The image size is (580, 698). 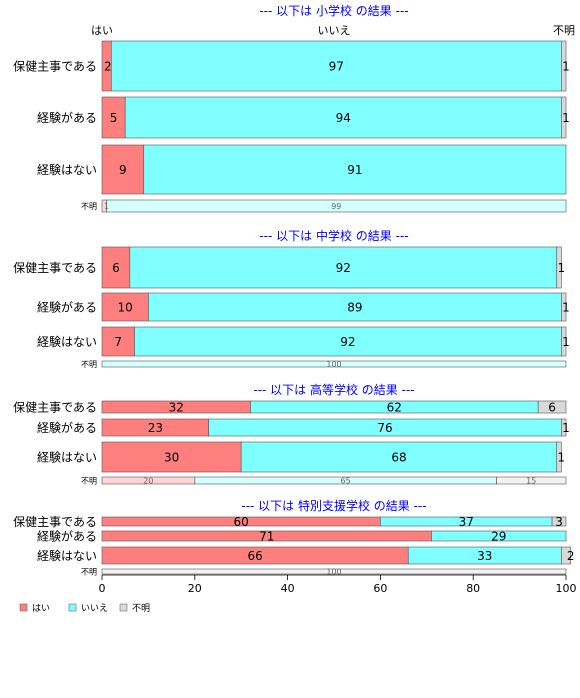 What do you see at coordinates (334, 30) in the screenshot?
I see `top-axis-label: いいえ` at bounding box center [334, 30].